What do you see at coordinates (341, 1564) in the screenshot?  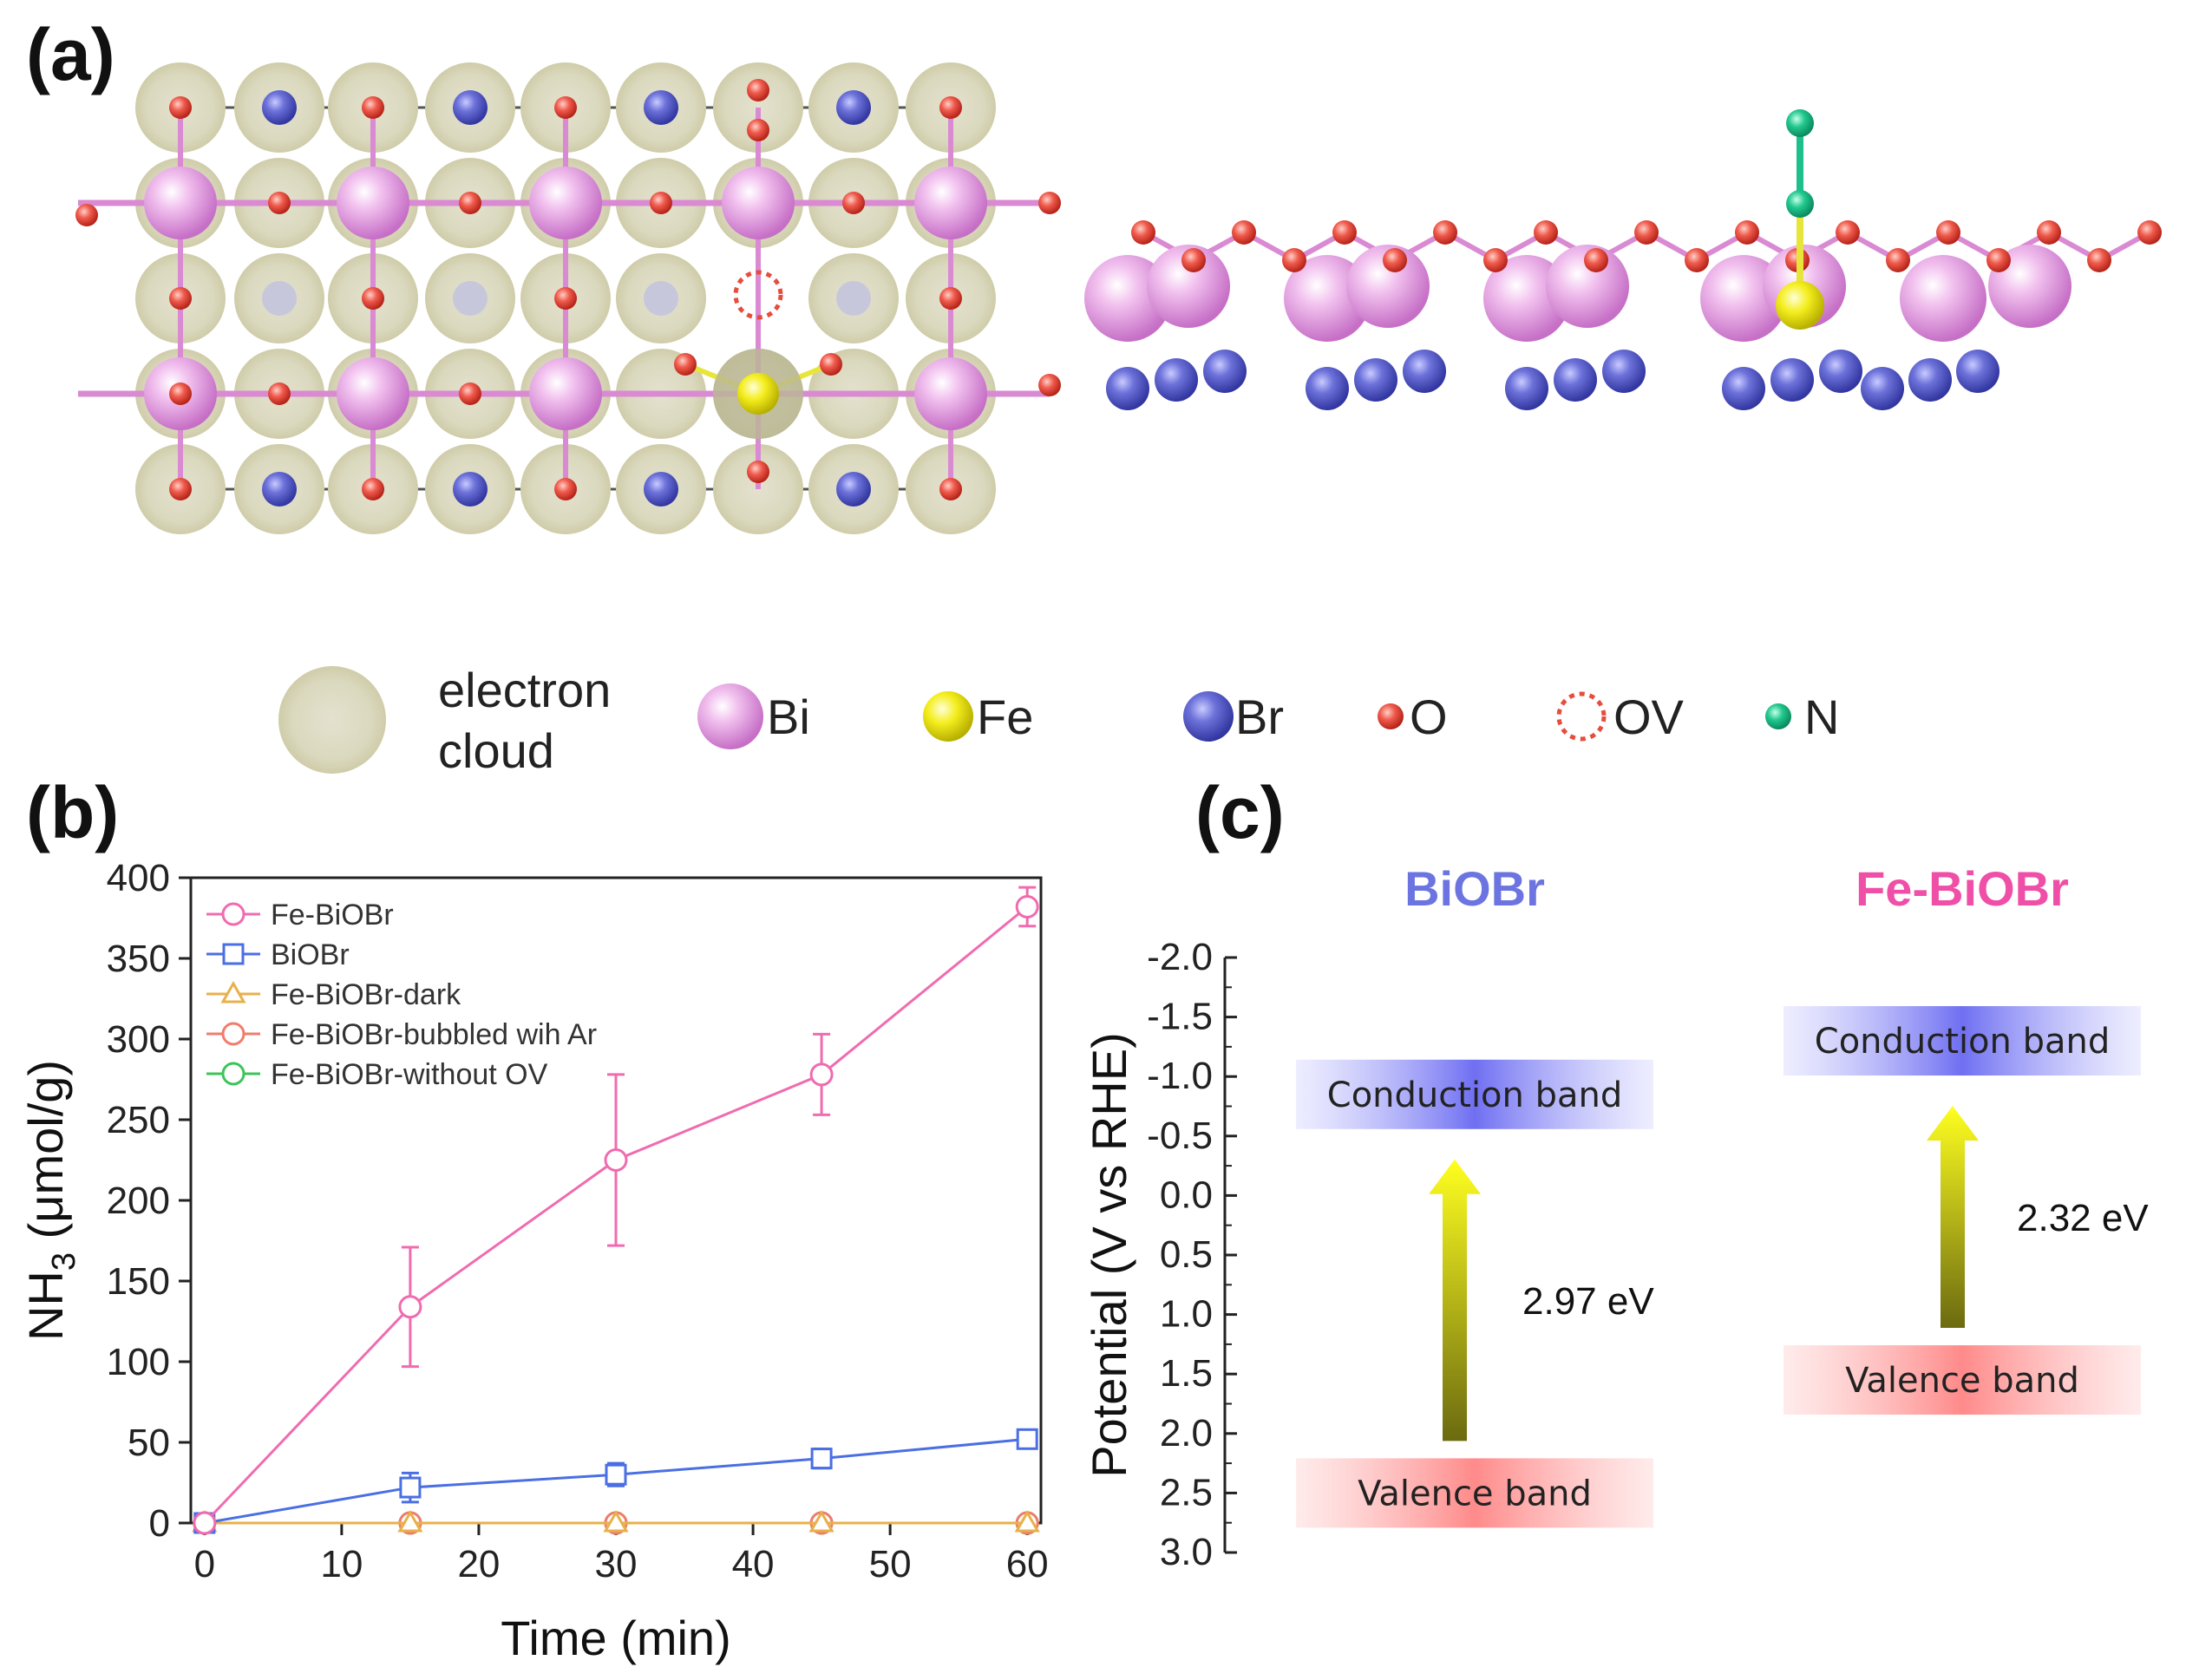 I see `x-tick-label: 10` at bounding box center [341, 1564].